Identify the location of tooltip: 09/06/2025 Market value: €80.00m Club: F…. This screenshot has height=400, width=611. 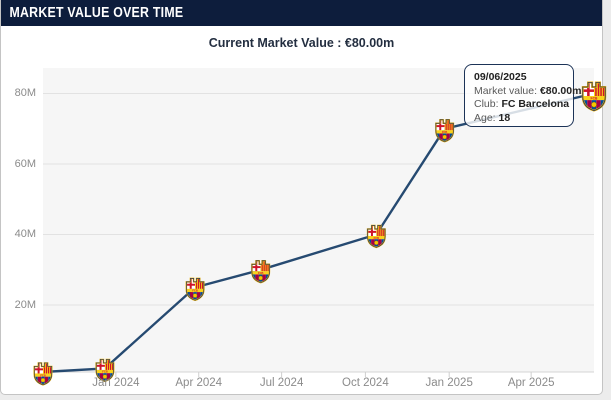
(522, 95).